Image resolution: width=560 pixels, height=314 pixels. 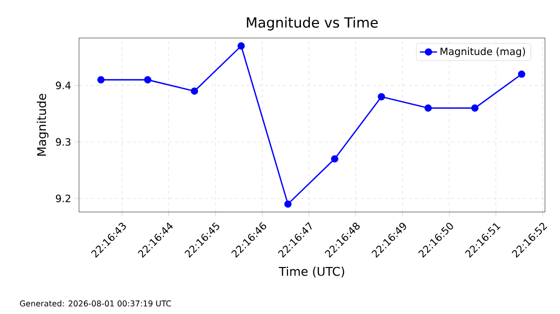 I want to click on chart-title: Magnitude vs Time, so click(x=312, y=23).